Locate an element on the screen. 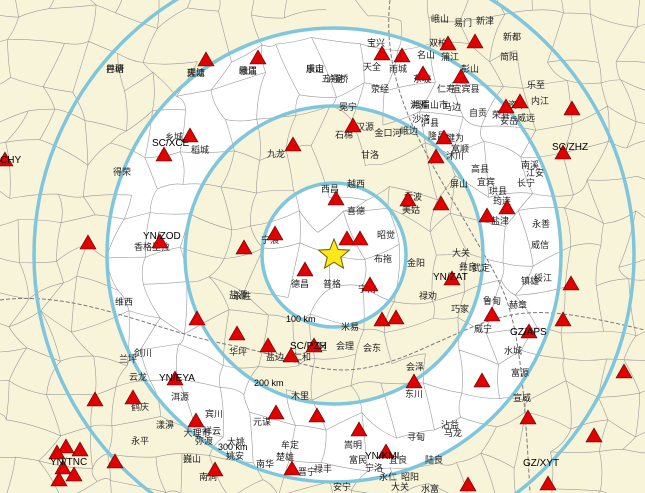  place-name: 牟定 is located at coordinates (290, 445).